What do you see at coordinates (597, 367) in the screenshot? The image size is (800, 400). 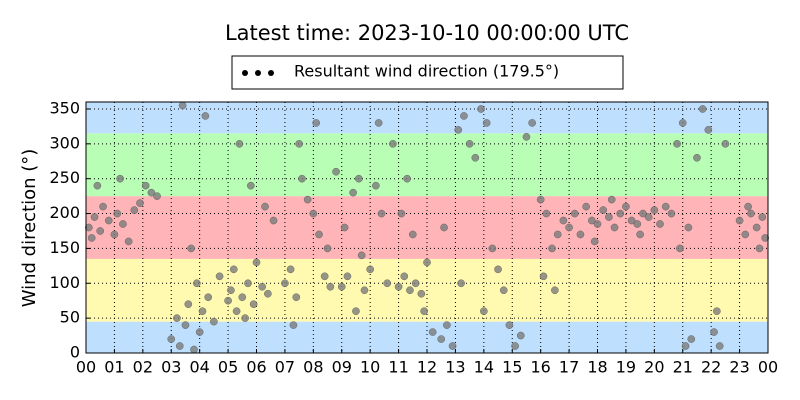 I see `x-tick-label: 18` at bounding box center [597, 367].